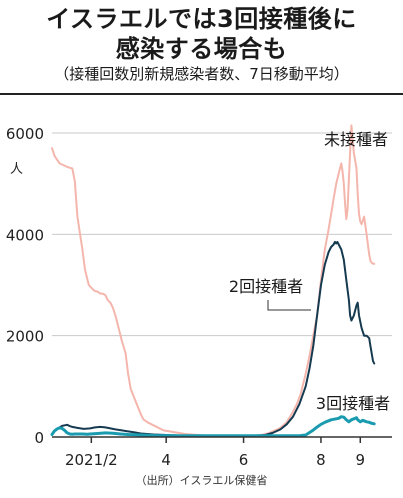  What do you see at coordinates (356, 139) in the screenshot?
I see `unvaccinated-label: 未接種者` at bounding box center [356, 139].